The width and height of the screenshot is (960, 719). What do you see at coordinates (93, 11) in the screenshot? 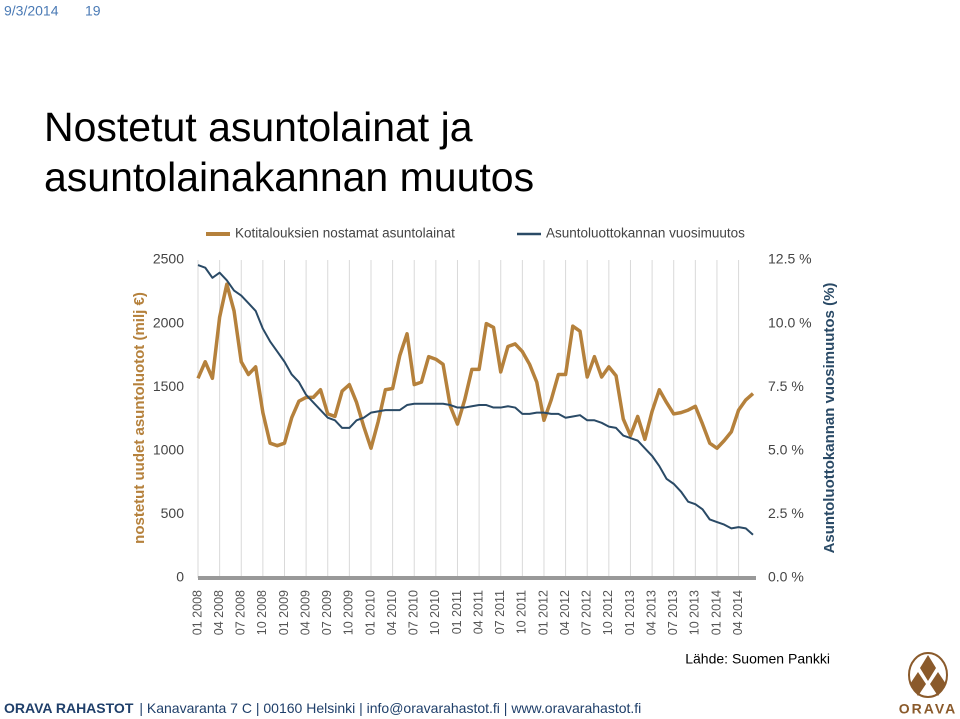
I see `page-number: 19` at bounding box center [93, 11].